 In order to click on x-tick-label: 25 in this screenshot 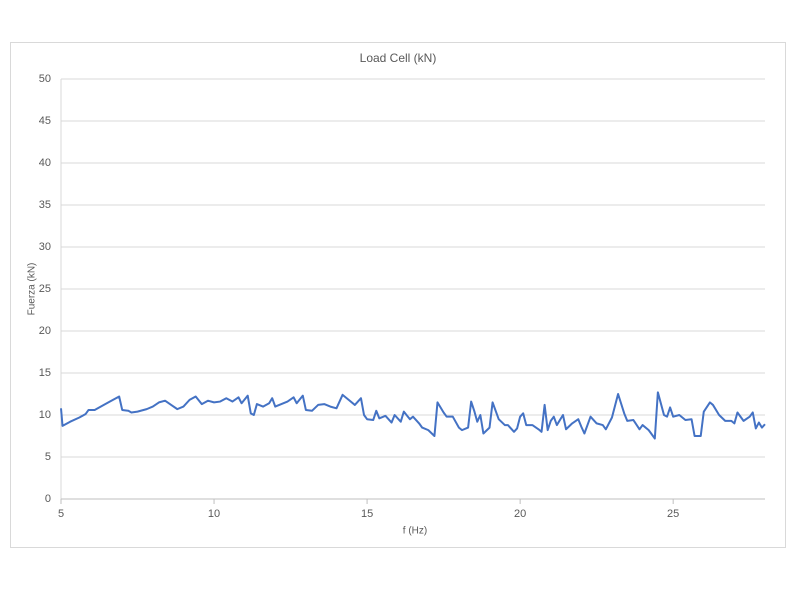, I will do `click(673, 514)`.